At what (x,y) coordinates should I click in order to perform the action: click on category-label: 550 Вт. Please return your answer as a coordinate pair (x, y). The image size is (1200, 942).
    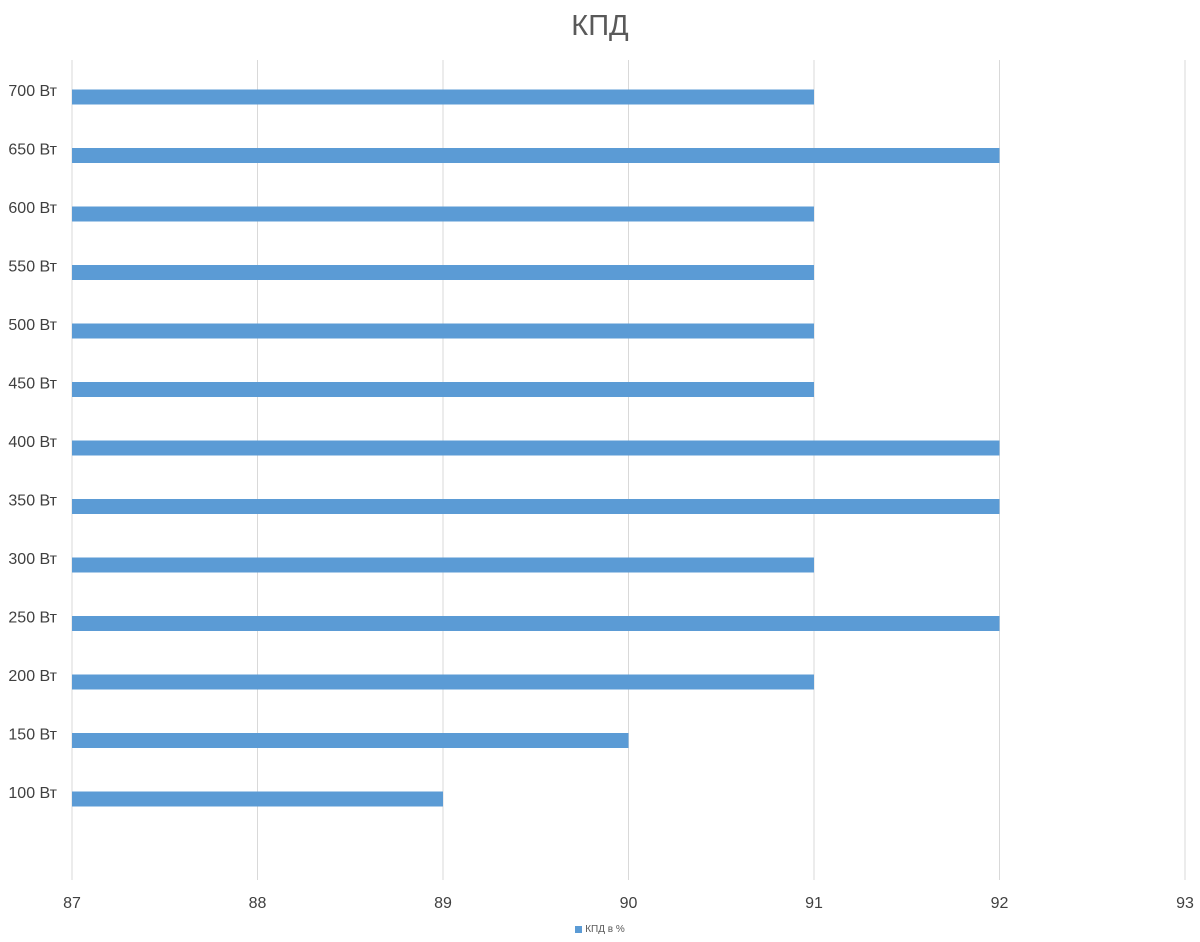
    Looking at the image, I should click on (32, 267).